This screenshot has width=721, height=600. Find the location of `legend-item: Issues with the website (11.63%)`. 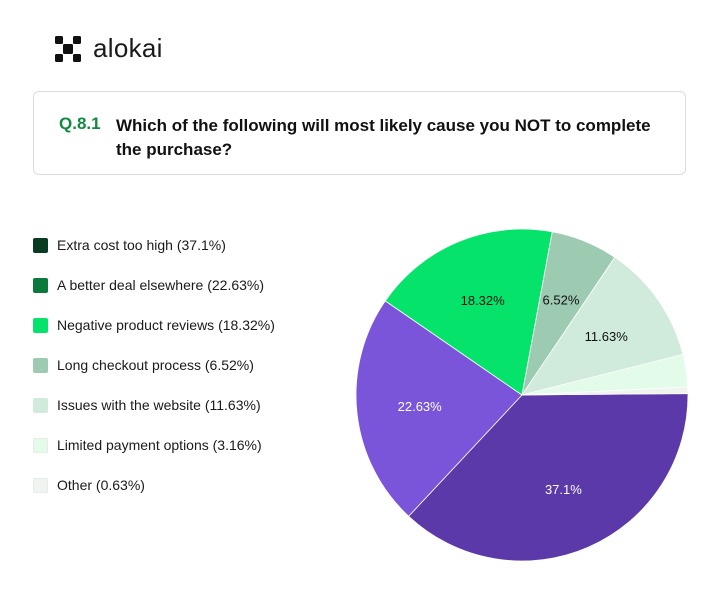

legend-item: Issues with the website (11.63%) is located at coordinates (154, 405).